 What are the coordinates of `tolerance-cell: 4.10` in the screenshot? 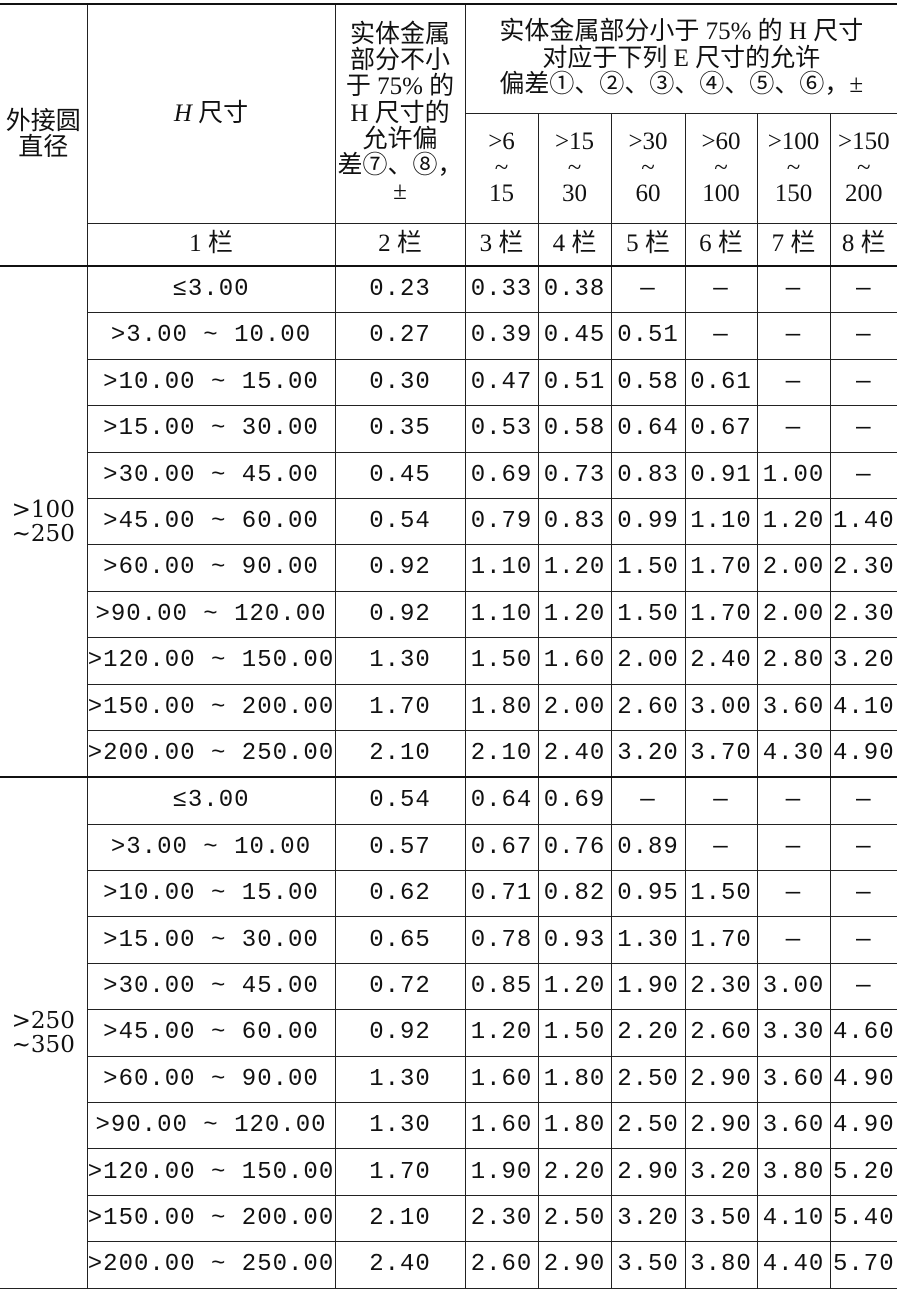 It's located at (793, 1218).